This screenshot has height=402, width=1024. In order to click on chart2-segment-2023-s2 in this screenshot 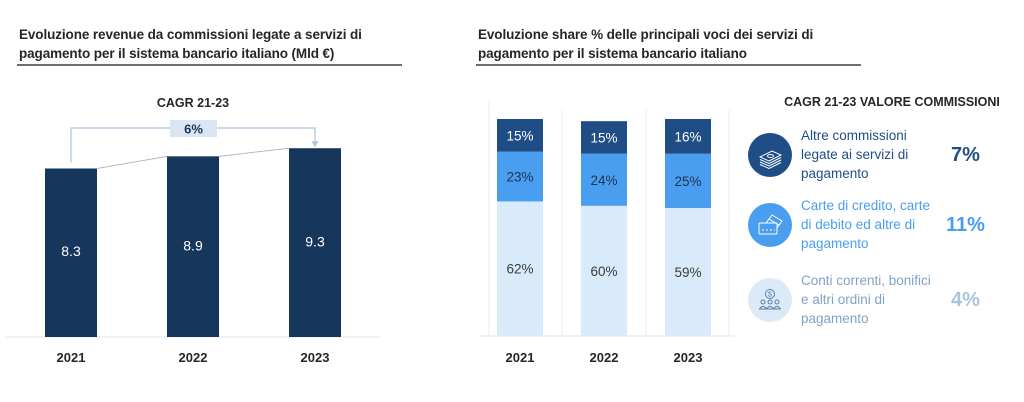, I will do `click(688, 136)`.